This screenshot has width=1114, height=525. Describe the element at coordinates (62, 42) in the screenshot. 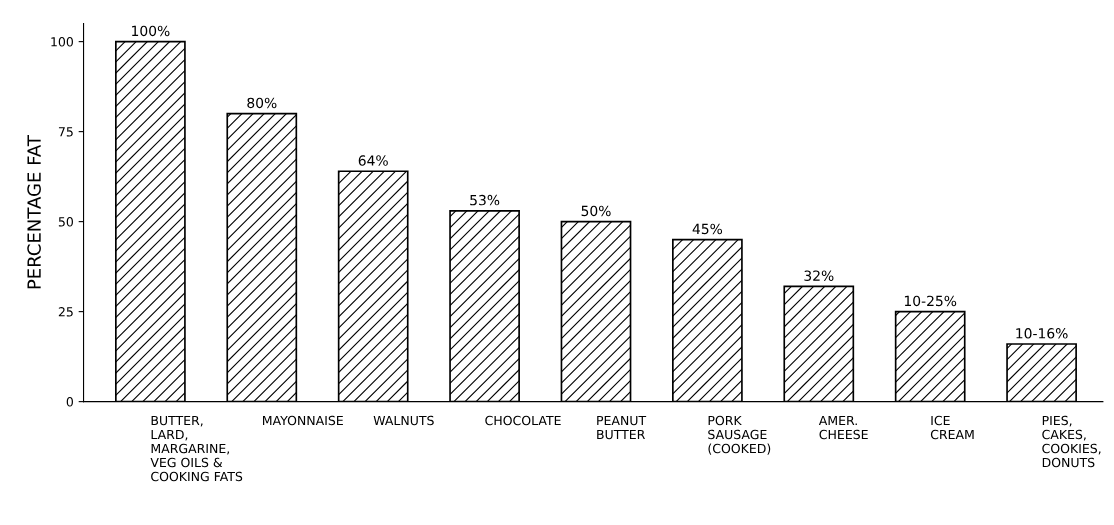

I see `y-tick-label: 100` at that location.